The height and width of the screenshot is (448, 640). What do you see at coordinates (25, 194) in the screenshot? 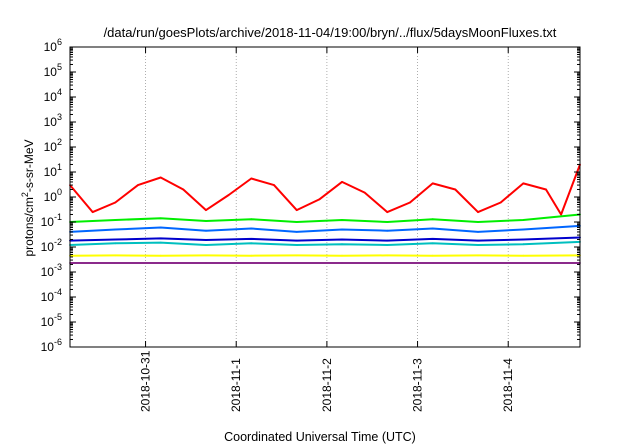
I see `y-axis-label-sup: 2` at bounding box center [25, 194].